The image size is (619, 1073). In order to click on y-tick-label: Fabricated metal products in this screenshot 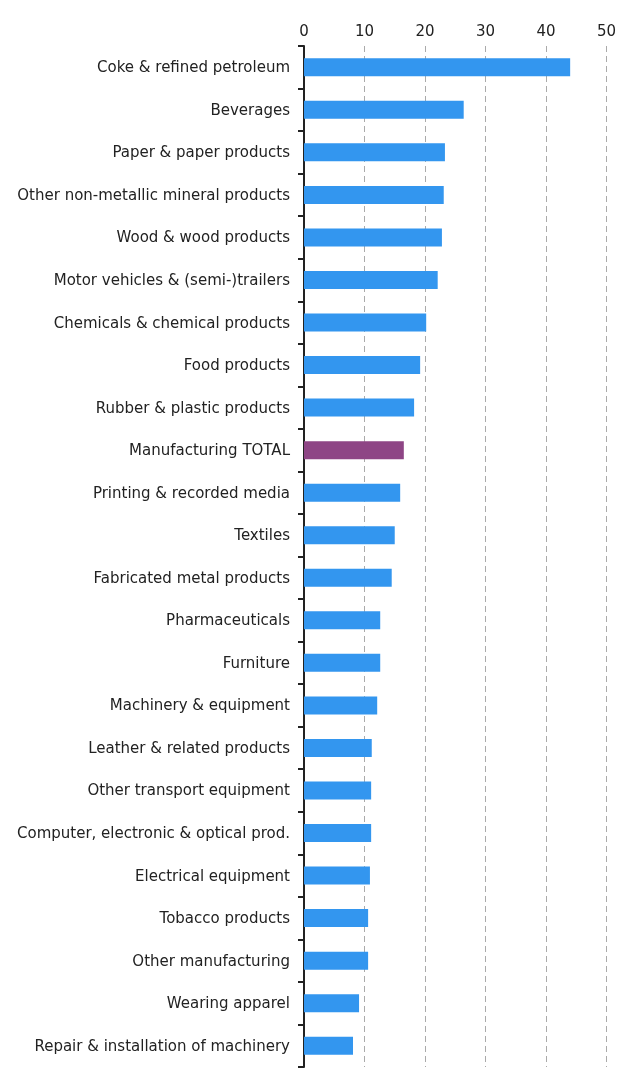, I will do `click(192, 577)`.